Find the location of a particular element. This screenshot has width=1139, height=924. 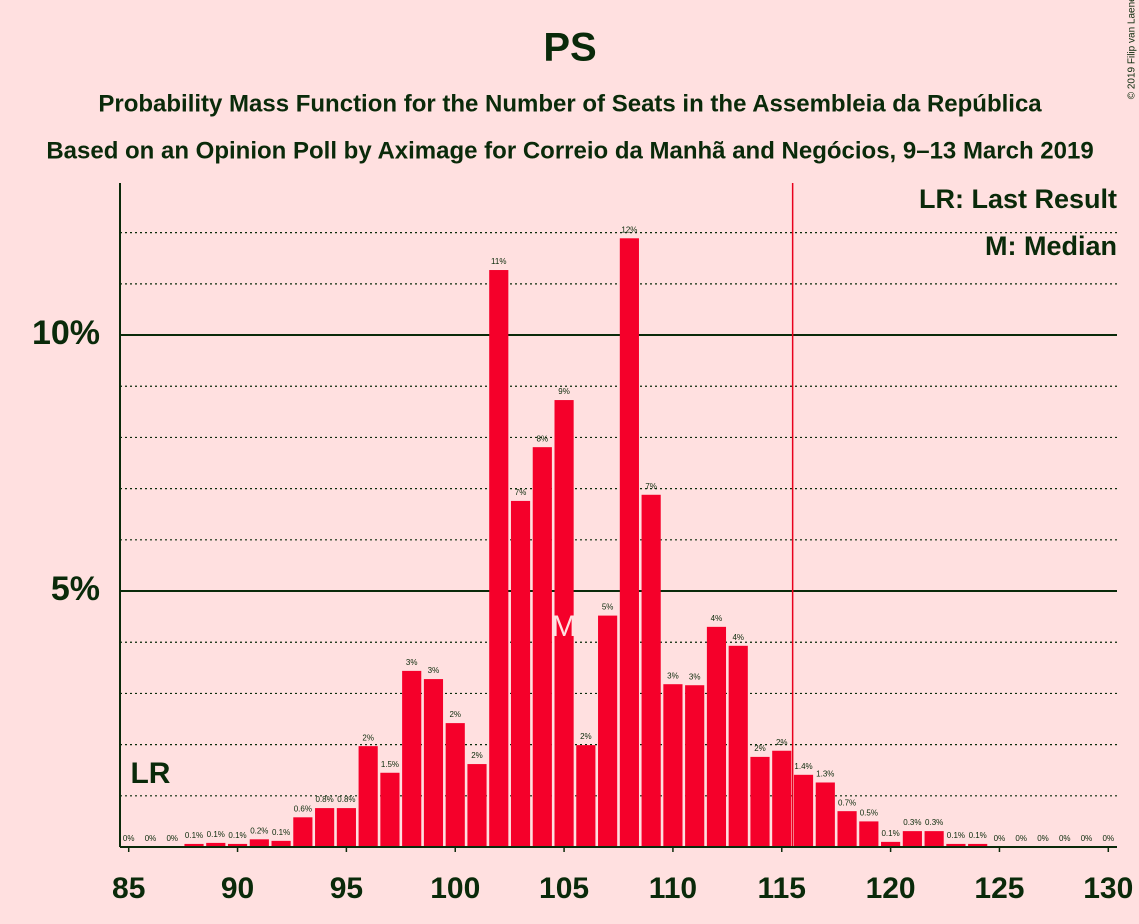

data-label: 1.3% is located at coordinates (825, 774).